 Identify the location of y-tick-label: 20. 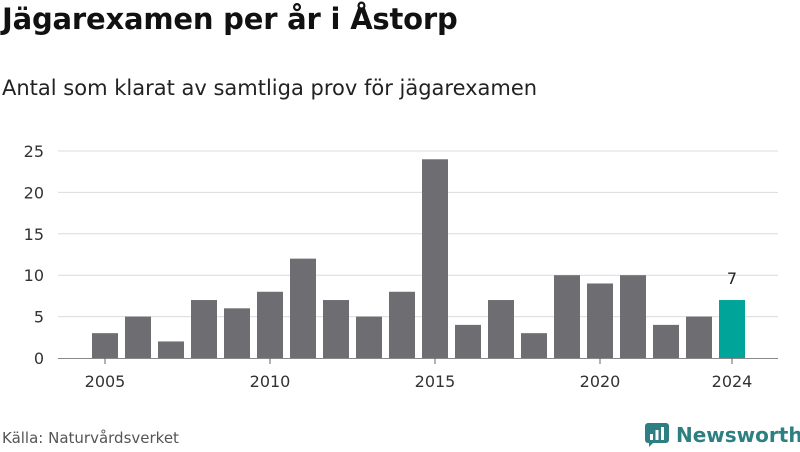
(34, 192).